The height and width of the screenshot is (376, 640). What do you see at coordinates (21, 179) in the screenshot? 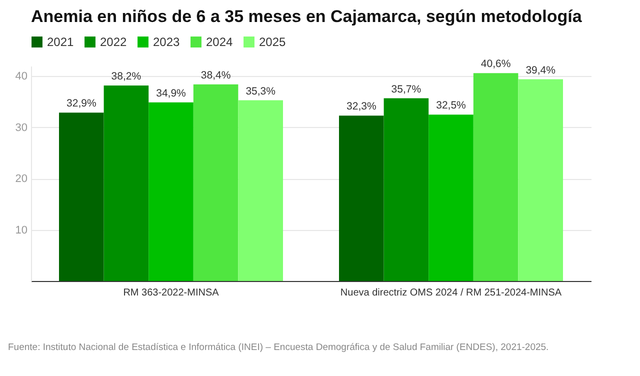
I see `y-tick-label: 20` at bounding box center [21, 179].